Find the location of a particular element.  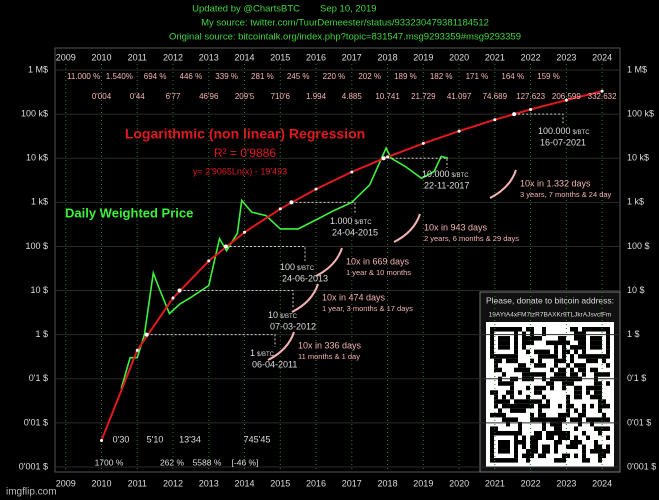

y-tick-label: 10 $ is located at coordinates (39, 290).